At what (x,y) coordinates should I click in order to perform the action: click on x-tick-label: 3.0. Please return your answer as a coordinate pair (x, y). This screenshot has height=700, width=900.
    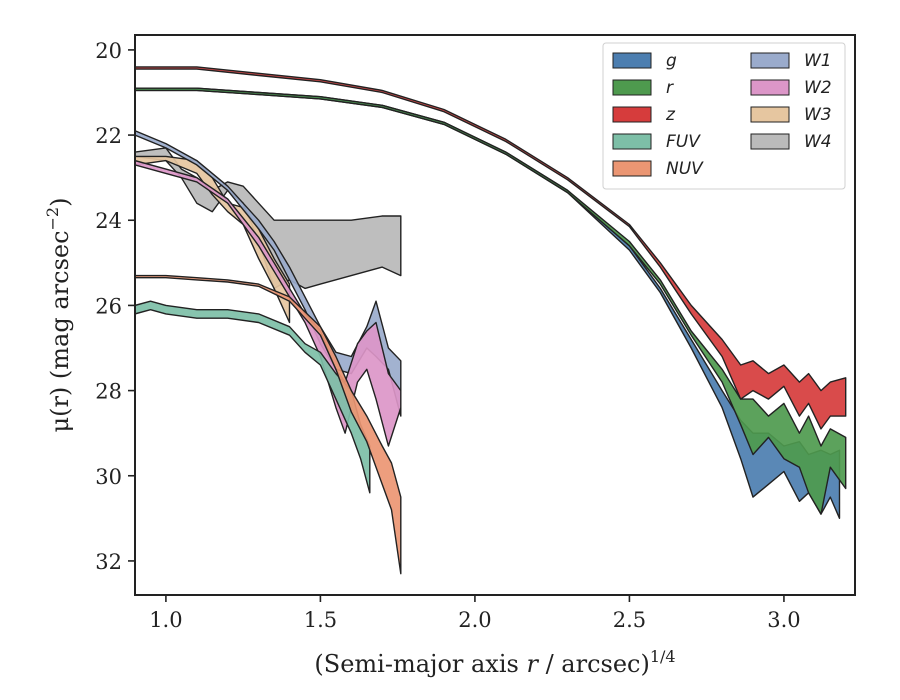
    Looking at the image, I should click on (783, 620).